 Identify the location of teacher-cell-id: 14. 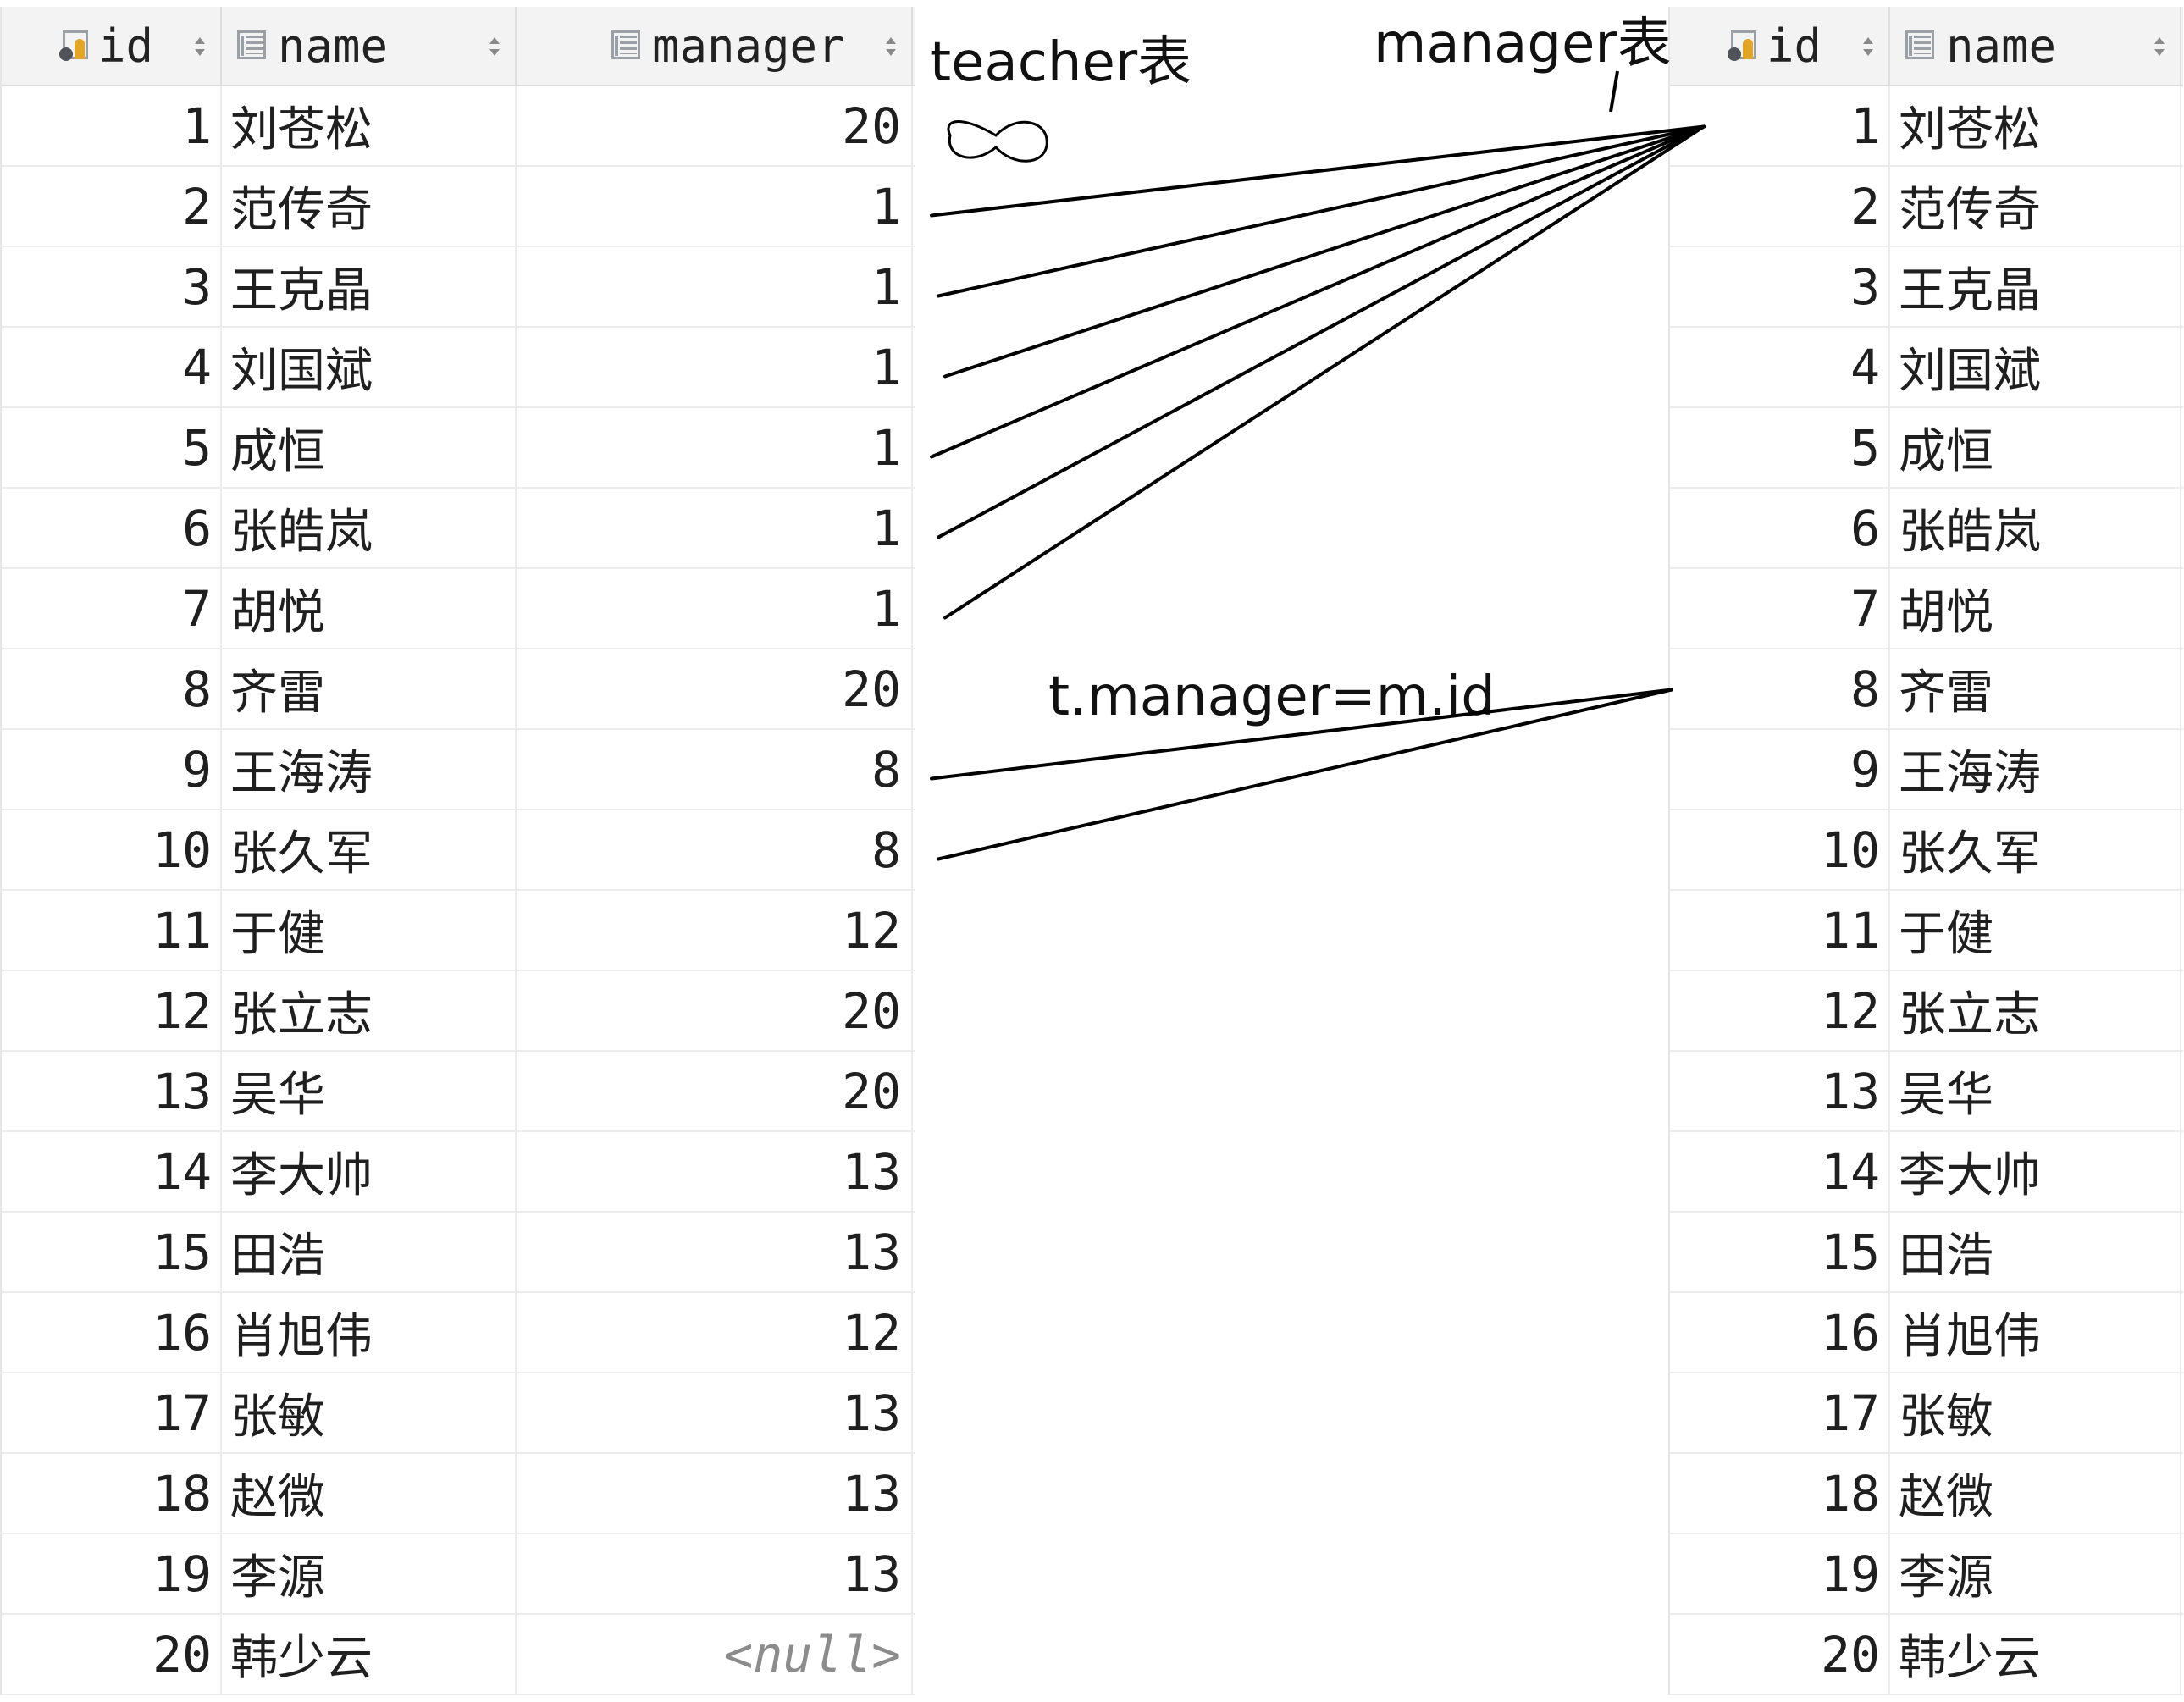
(112, 1171).